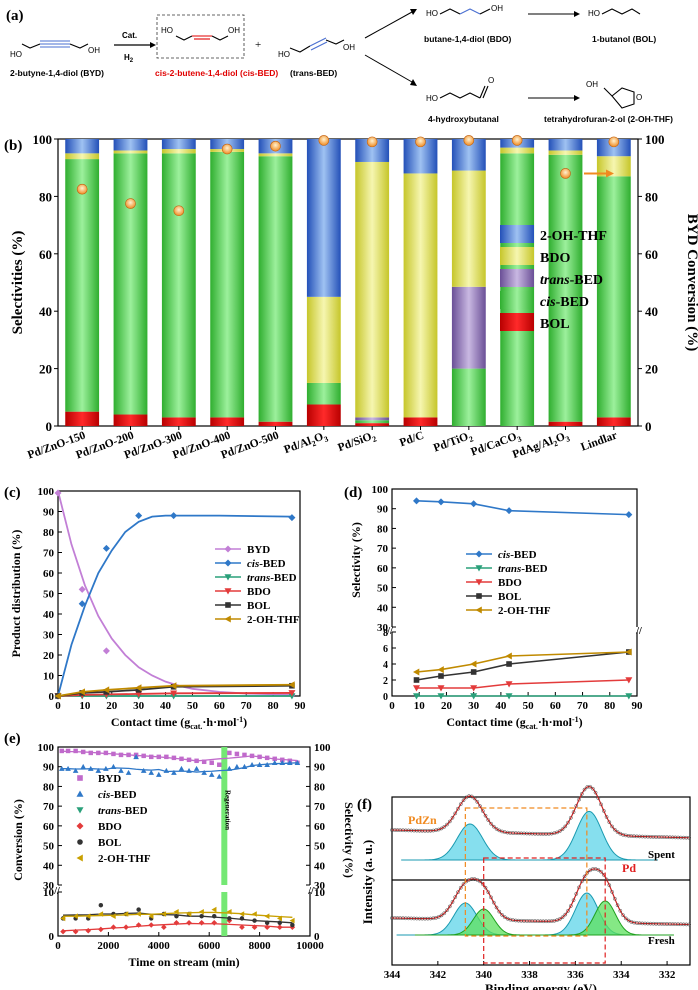 The image size is (698, 990). I want to click on byd-label: 2-butyne-1,4-diol (BYD), so click(57, 73).